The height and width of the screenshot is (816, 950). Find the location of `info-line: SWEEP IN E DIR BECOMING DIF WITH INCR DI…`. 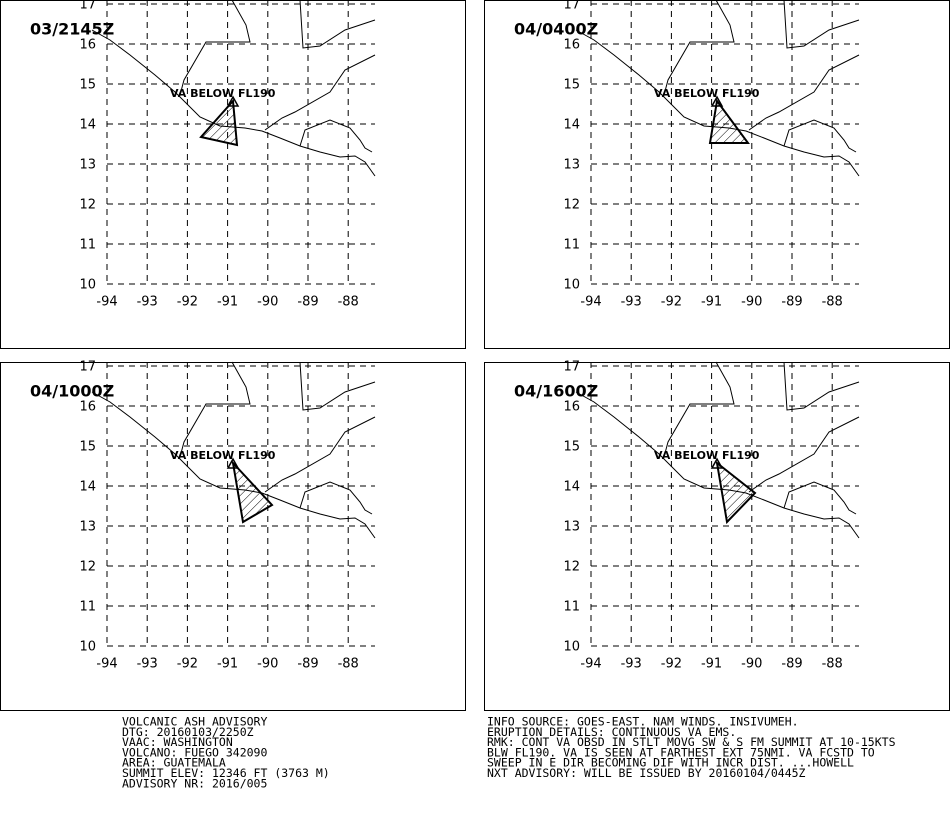

info-line: SWEEP IN E DIR BECOMING DIF WITH INCR DI… is located at coordinates (670, 763).